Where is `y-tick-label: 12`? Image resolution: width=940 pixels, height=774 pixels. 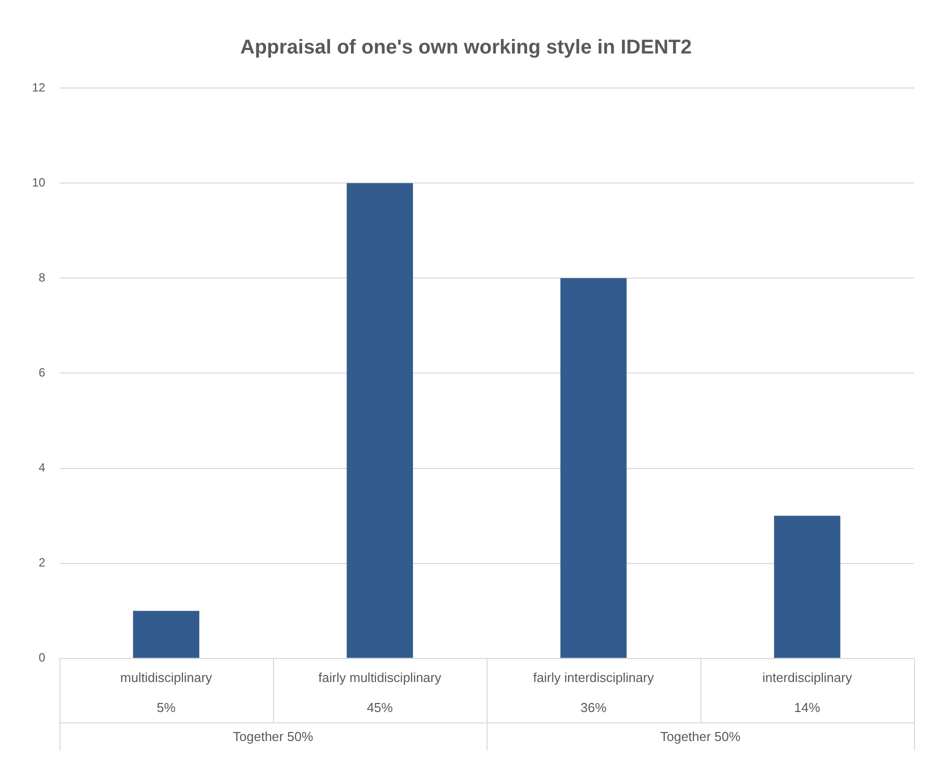
y-tick-label: 12 is located at coordinates (39, 87).